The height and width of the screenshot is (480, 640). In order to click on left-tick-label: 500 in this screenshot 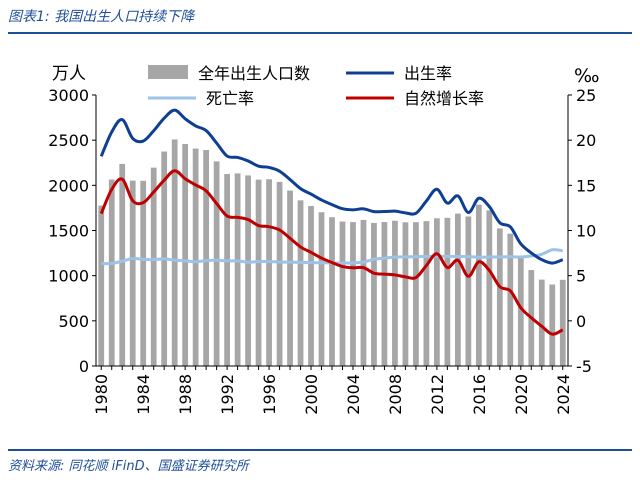, I will do `click(73, 321)`.